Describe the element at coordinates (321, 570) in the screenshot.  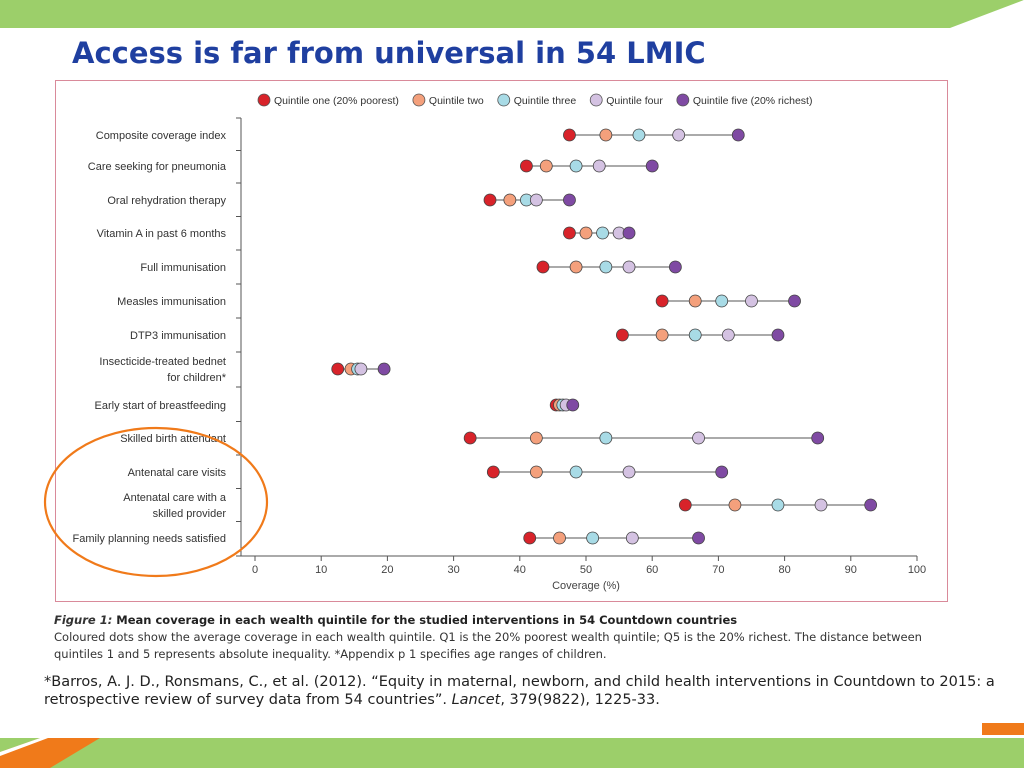
I see `x-tick-label: 10` at that location.